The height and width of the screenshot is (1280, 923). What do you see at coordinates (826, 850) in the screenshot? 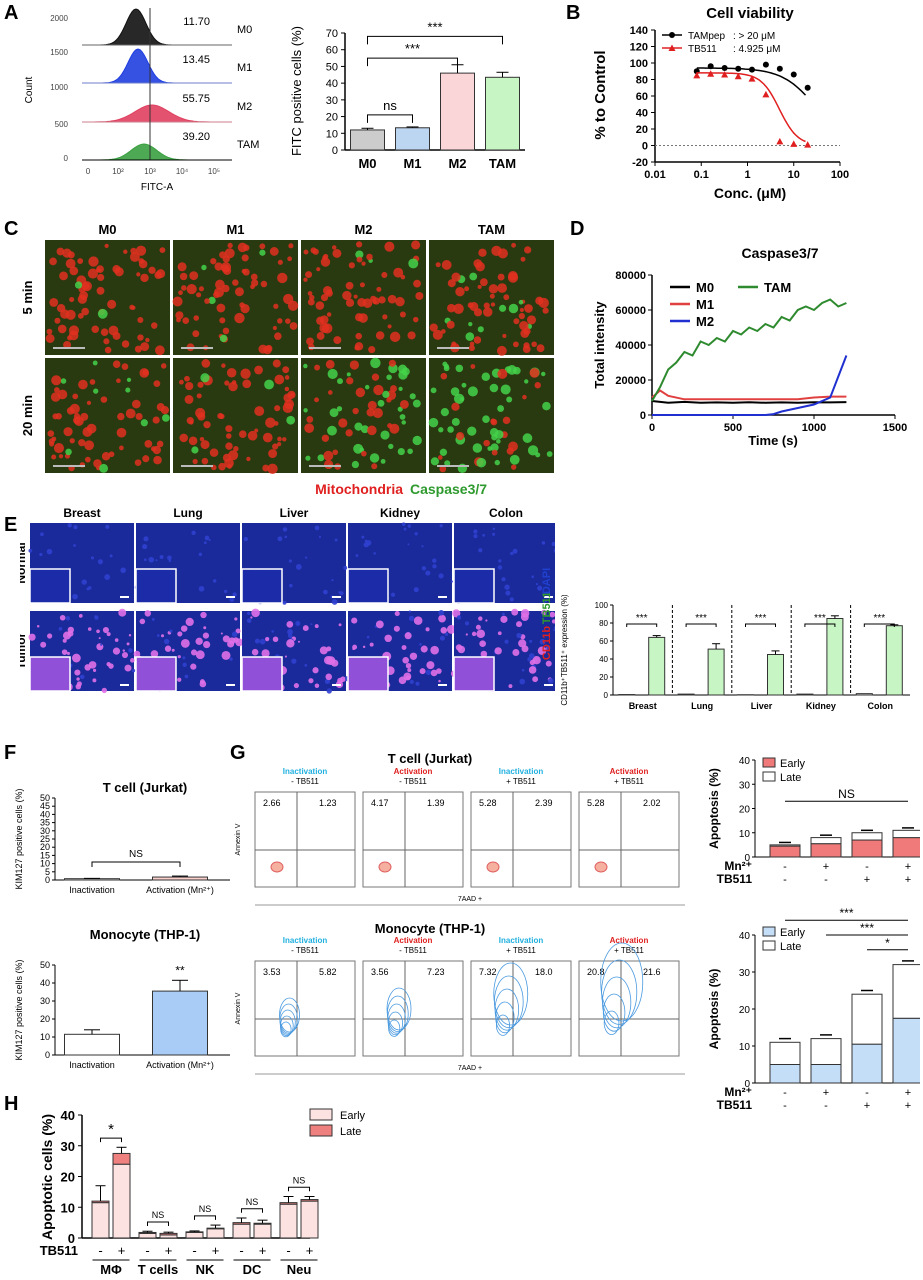
I see `g-bar-early` at bounding box center [826, 850].